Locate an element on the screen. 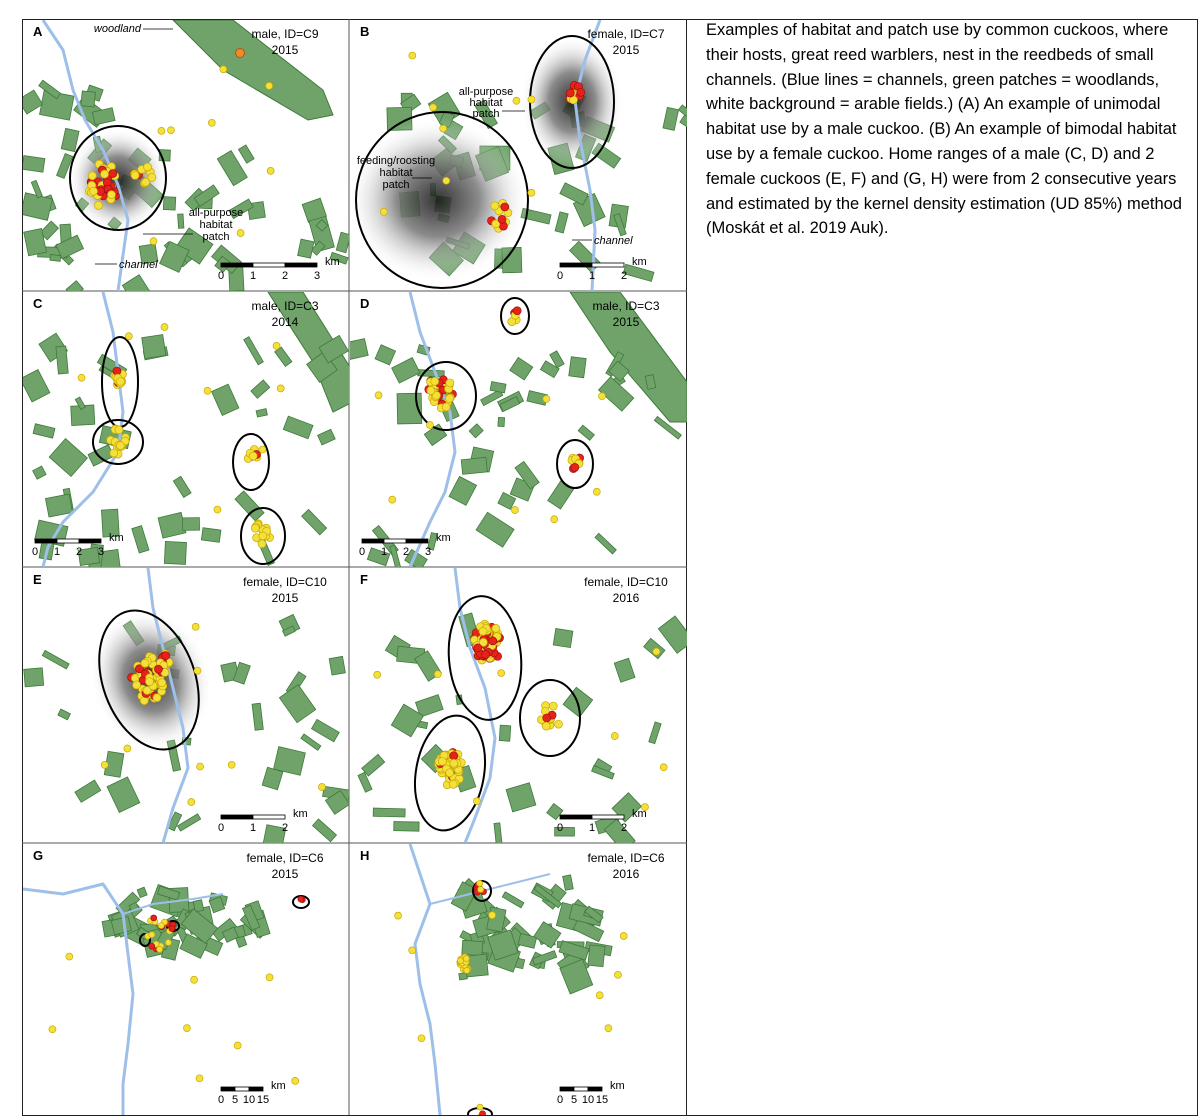 This screenshot has width=1198, height=1116. panel-id-label: female, ID=C6 is located at coordinates (625, 858).